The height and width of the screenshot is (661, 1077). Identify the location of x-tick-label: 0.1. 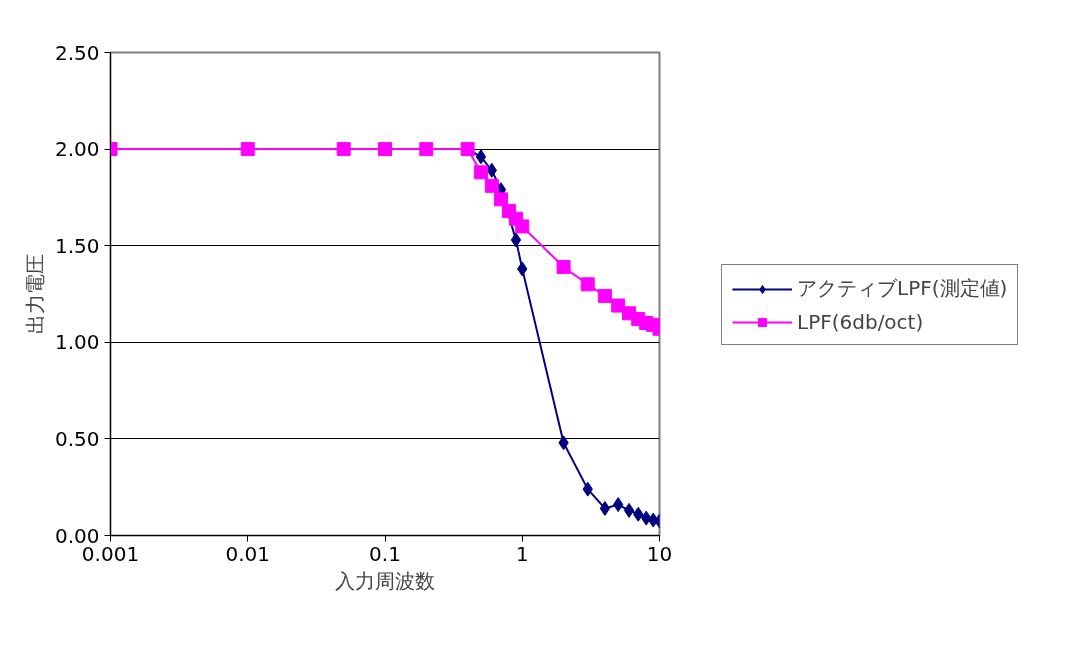
(385, 553).